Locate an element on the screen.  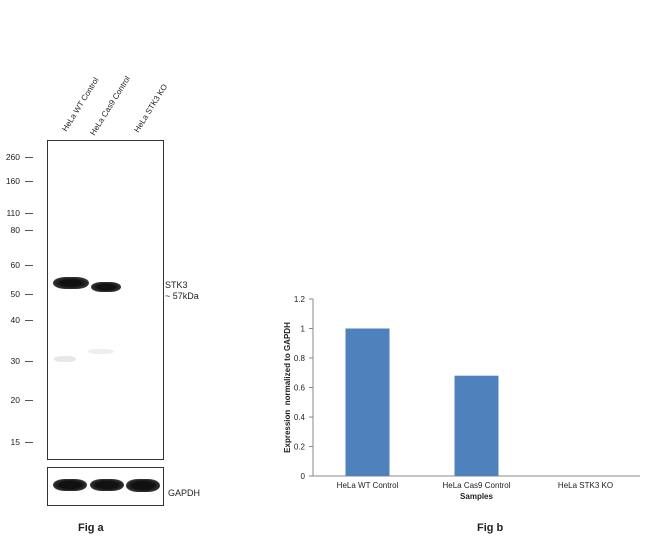
gapdh-band-cas9 is located at coordinates (107, 485).